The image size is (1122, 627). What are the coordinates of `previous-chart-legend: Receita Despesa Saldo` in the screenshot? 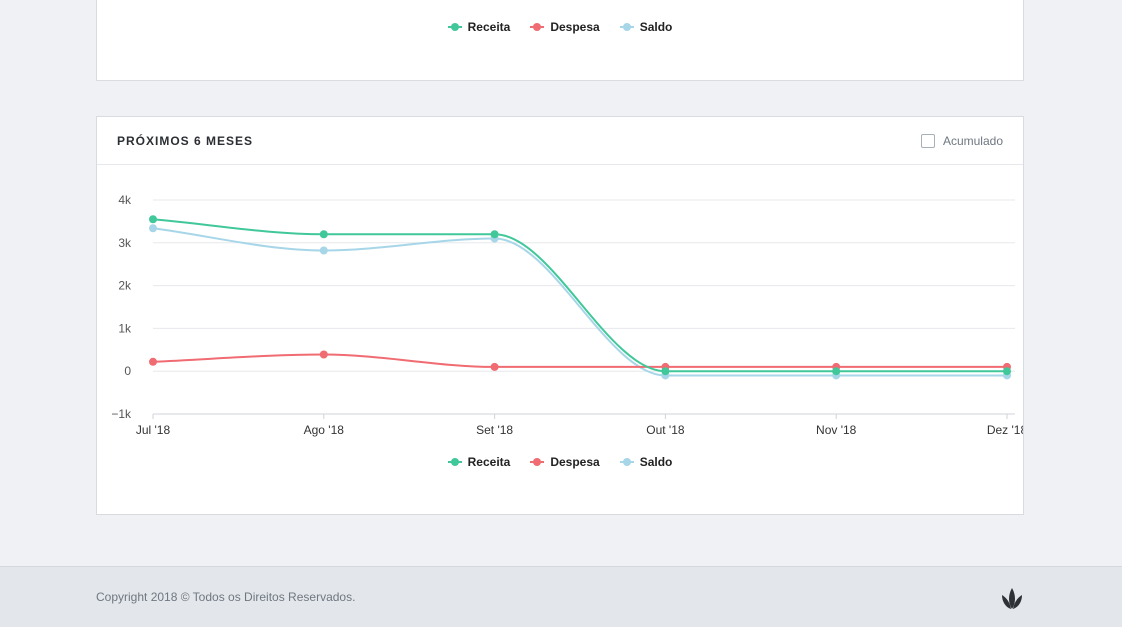 It's located at (560, 27).